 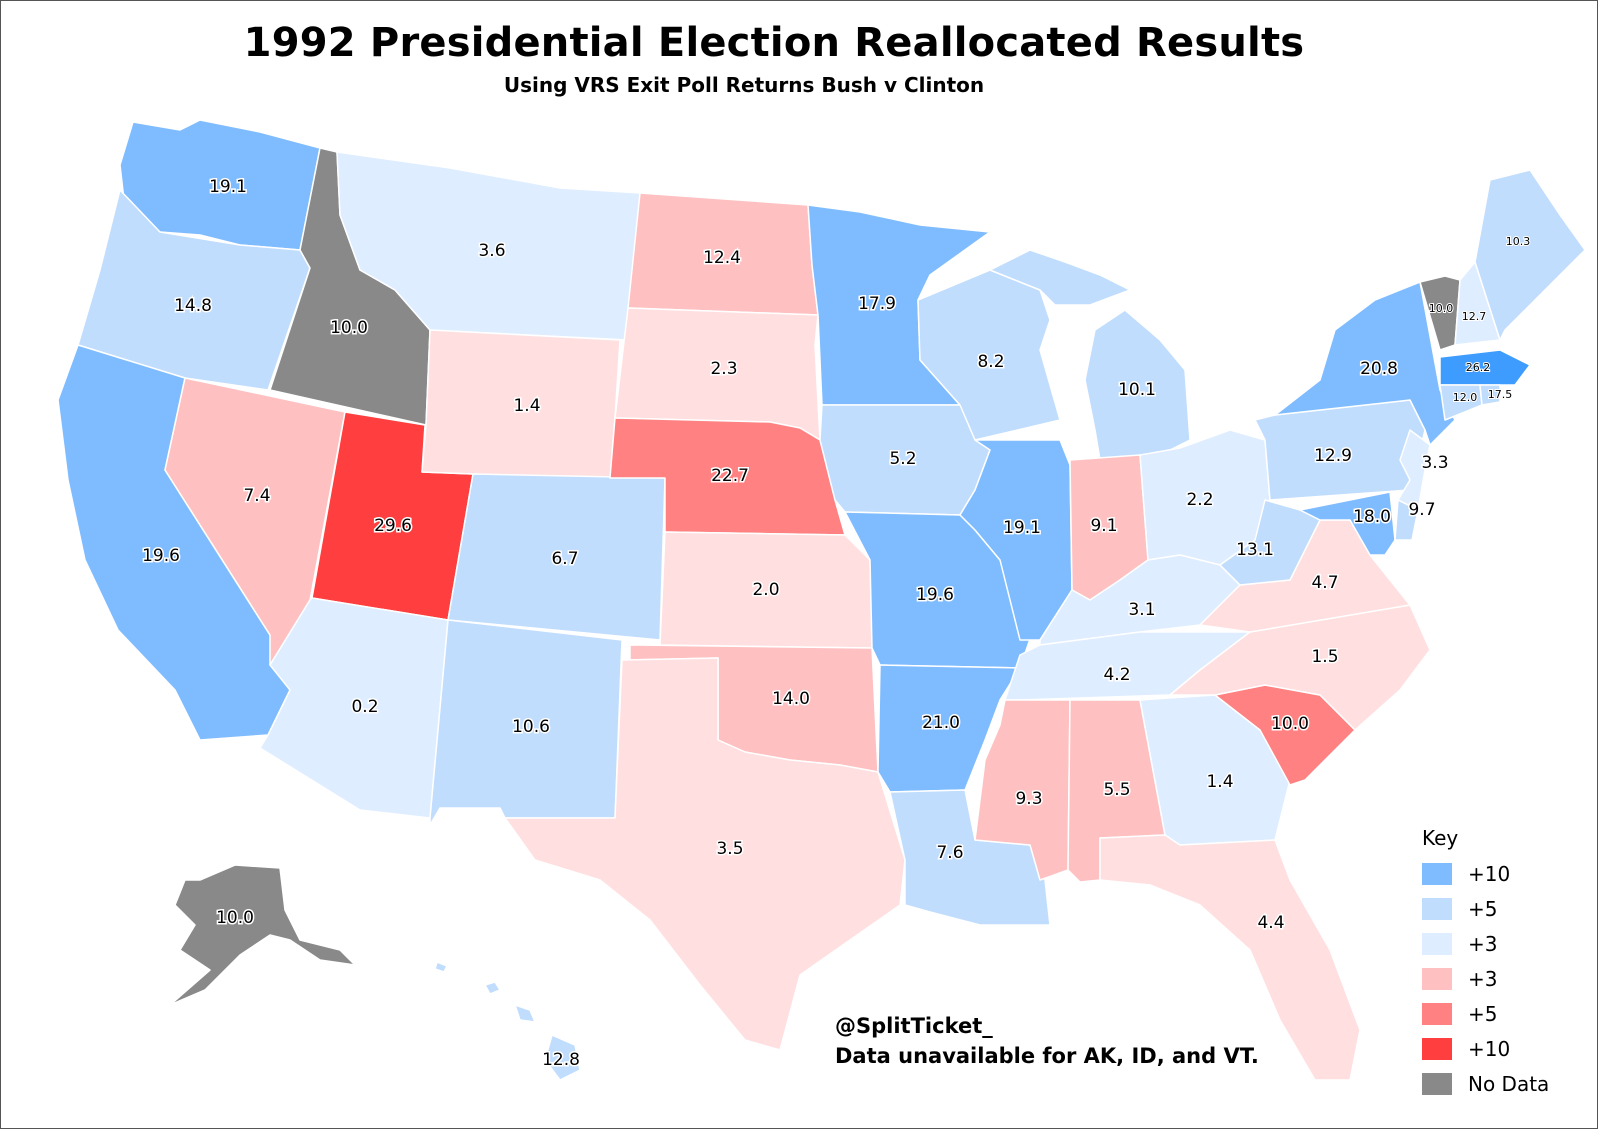 I want to click on label-WA: 19.1, so click(x=228, y=187).